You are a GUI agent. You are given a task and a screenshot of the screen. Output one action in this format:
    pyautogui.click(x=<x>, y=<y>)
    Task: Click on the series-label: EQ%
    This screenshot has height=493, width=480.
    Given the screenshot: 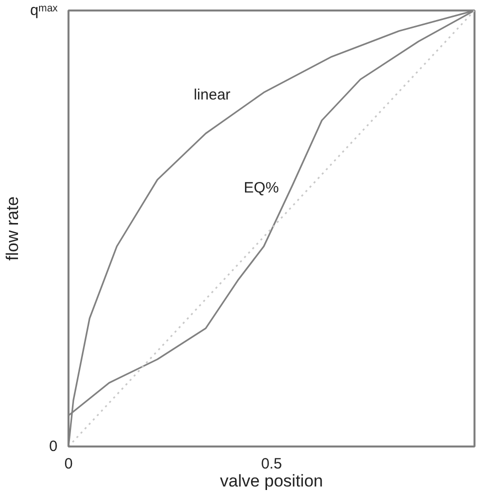 What is the action you would take?
    pyautogui.click(x=261, y=187)
    